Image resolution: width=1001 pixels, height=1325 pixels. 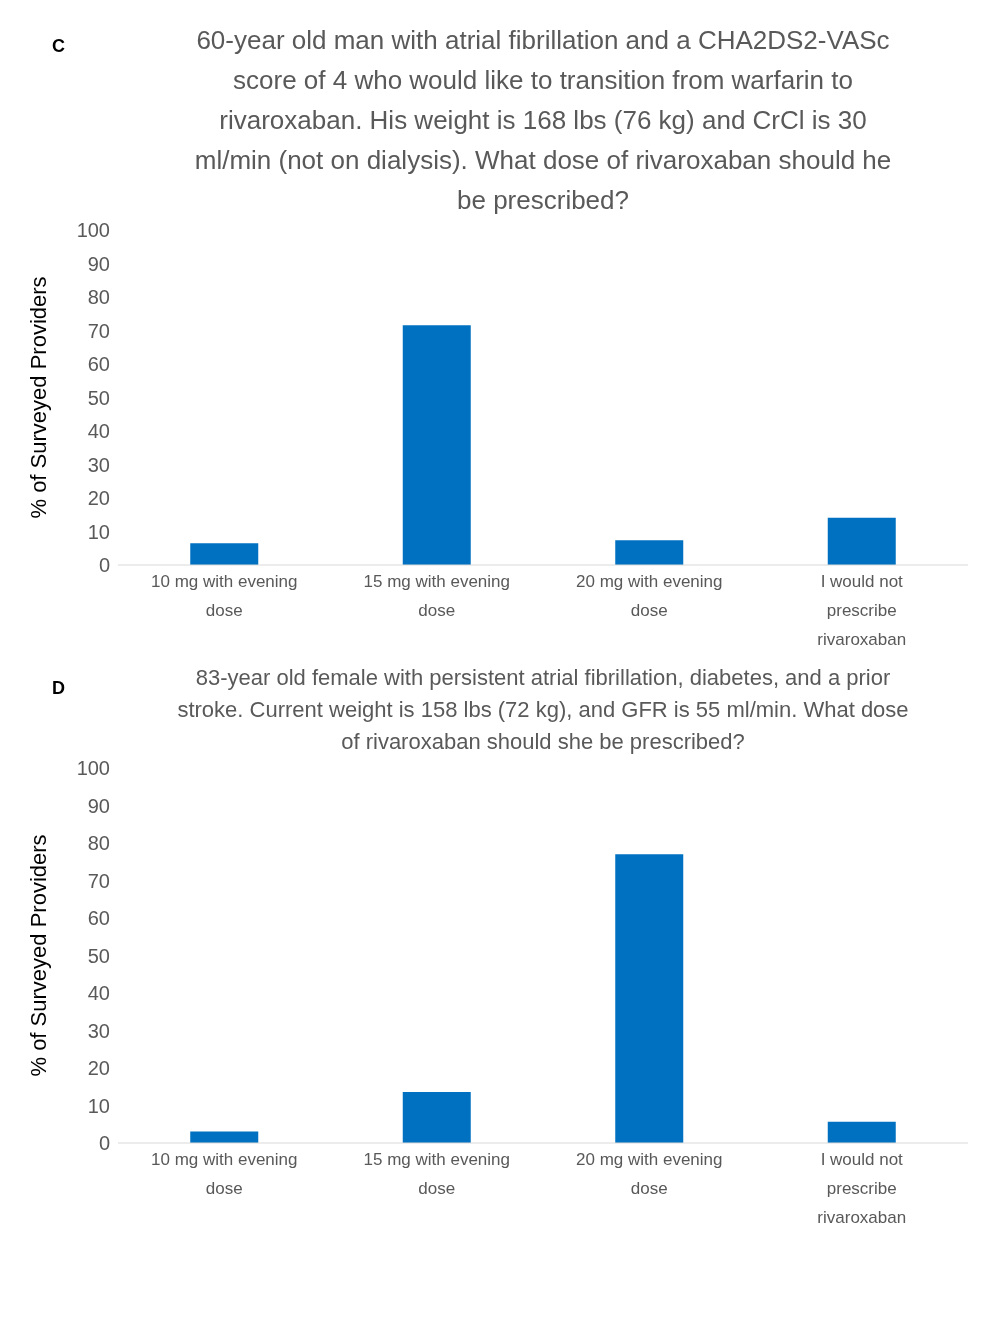 What do you see at coordinates (543, 120) in the screenshot?
I see `chart-title: 60-year old man with atrial fibrillation and a CHA2DS2-VASc score of 4 who would like to transition from warfarin to rivaroxaban. His weight is 168 lbs (76 kg) and CrCl is 30 ml/min (not on dialysis). What dose of rivaroxaban should he be prescribed?` at bounding box center [543, 120].